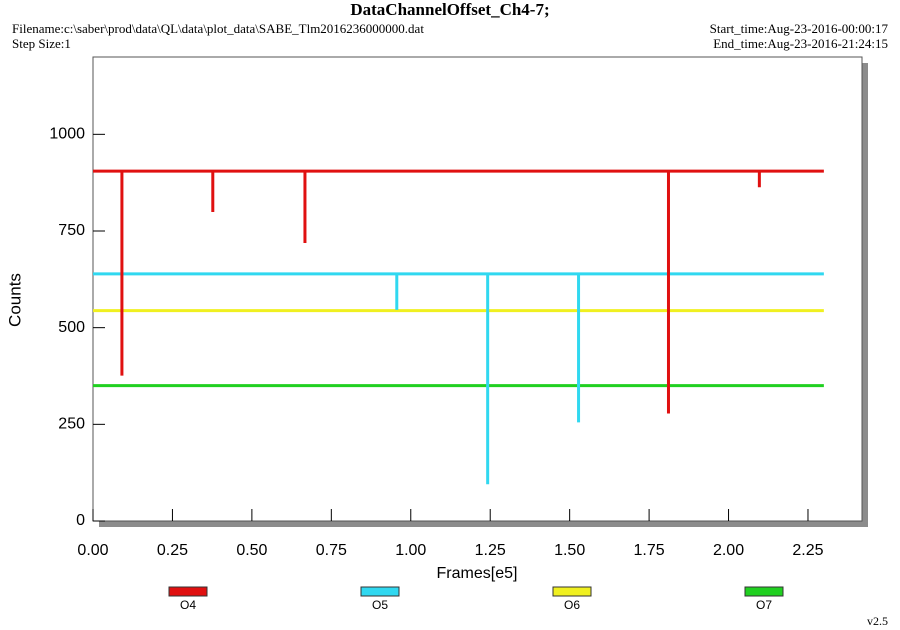  Describe the element at coordinates (490, 550) in the screenshot. I see `x-tick-label: 1.25` at that location.